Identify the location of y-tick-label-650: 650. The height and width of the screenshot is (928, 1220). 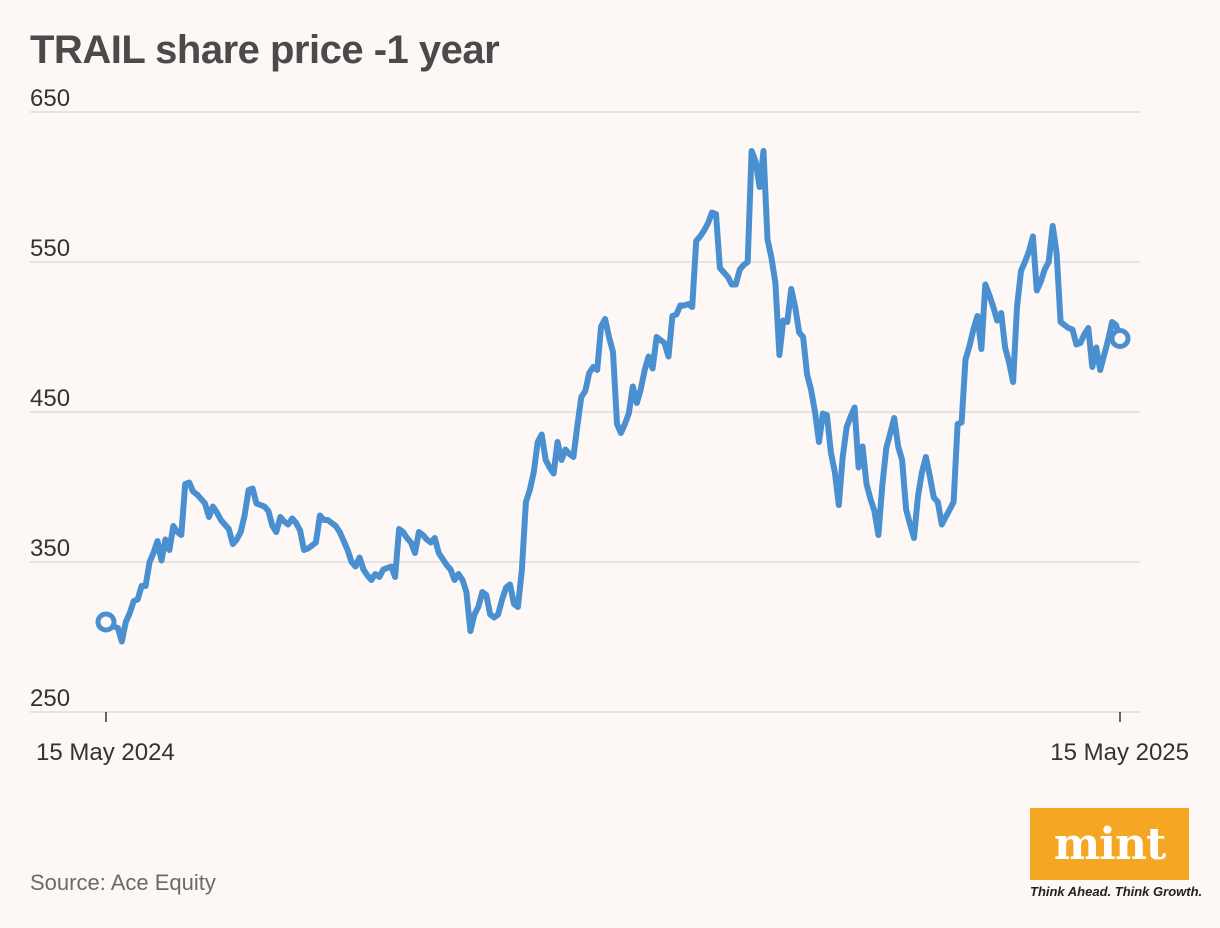
(50, 98).